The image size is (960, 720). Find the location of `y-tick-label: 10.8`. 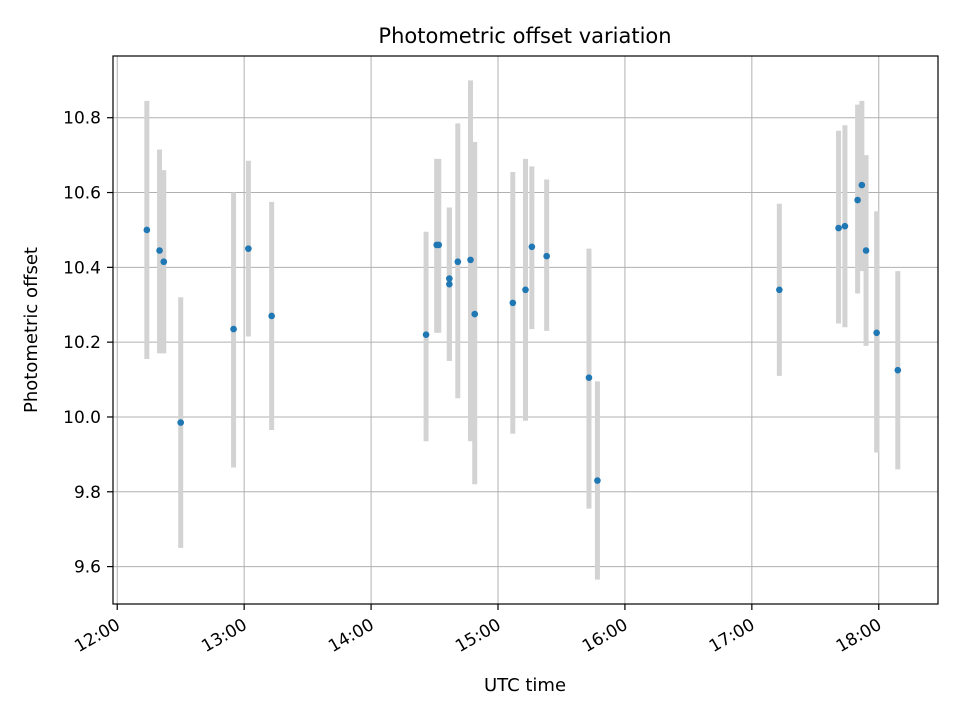

y-tick-label: 10.8 is located at coordinates (82, 119).